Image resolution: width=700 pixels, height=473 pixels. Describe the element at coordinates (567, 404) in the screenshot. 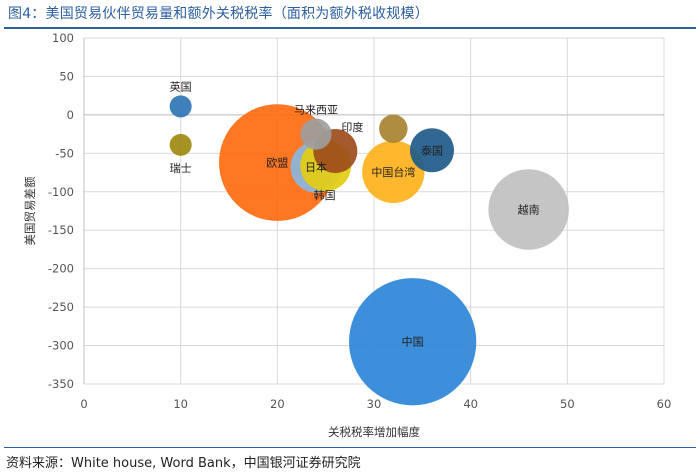

I see `x-tick-label: 50` at that location.